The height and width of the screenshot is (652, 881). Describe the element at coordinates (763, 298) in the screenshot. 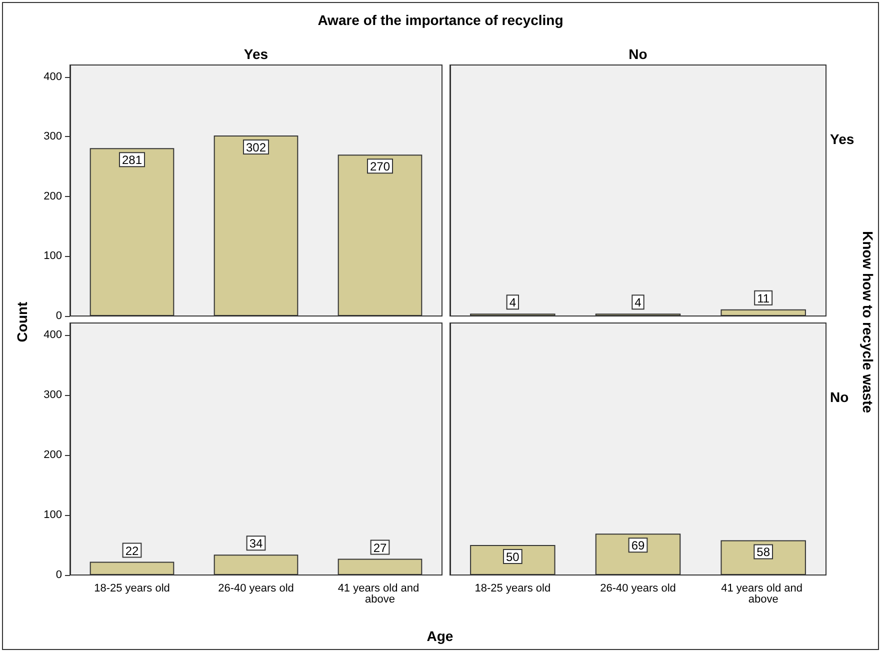

I see `data-label: 11` at that location.